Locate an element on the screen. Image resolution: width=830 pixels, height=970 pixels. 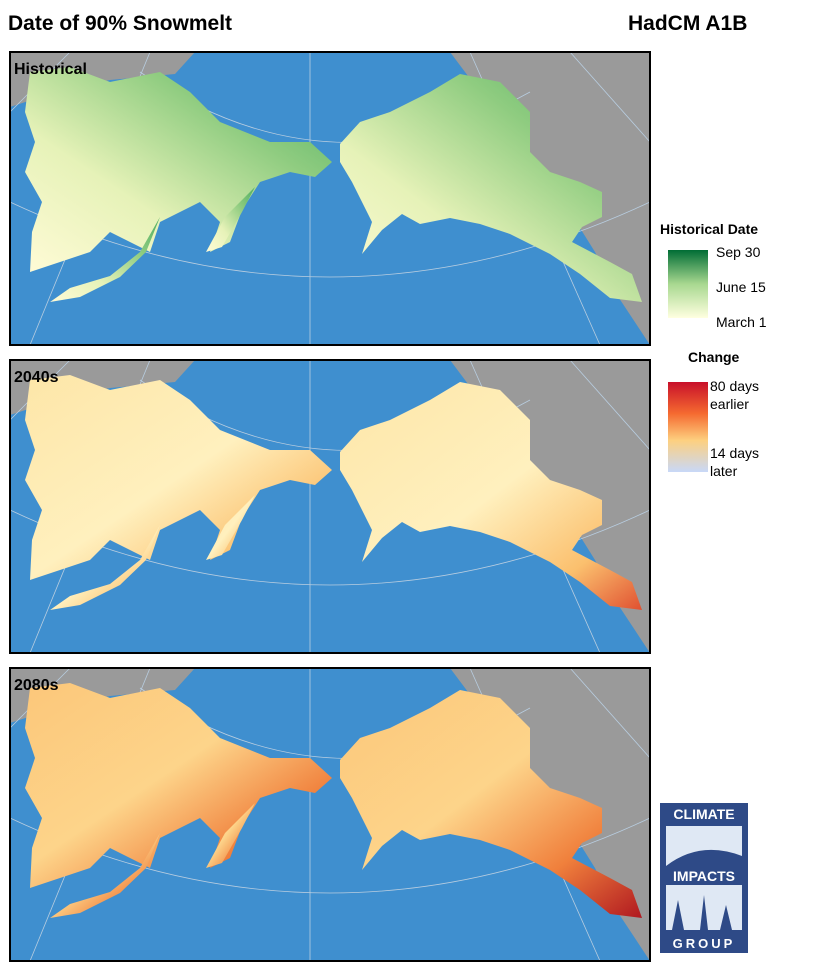
logo-word: CLIMATE is located at coordinates (703, 814).